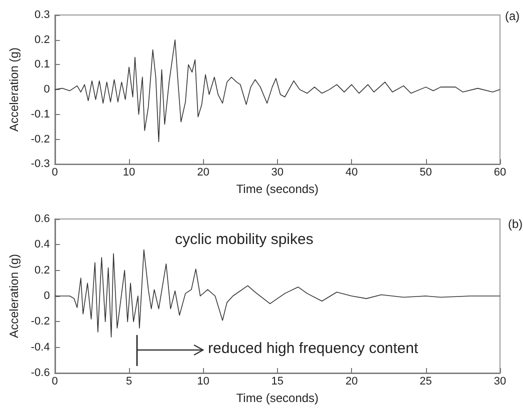 The image size is (523, 409). Describe the element at coordinates (42, 64) in the screenshot. I see `y-tick-label: 0.1` at that location.